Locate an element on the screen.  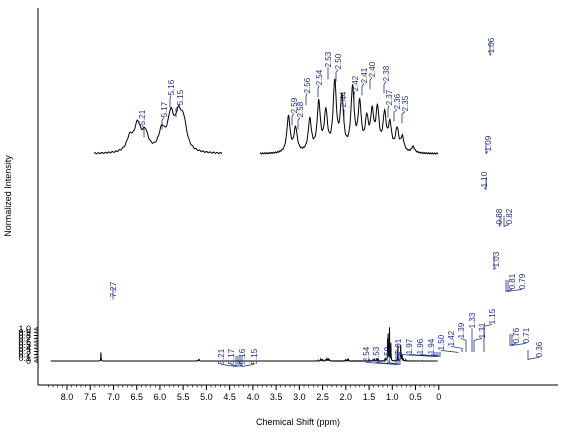
spectrum-line is located at coordinates (244, 345).